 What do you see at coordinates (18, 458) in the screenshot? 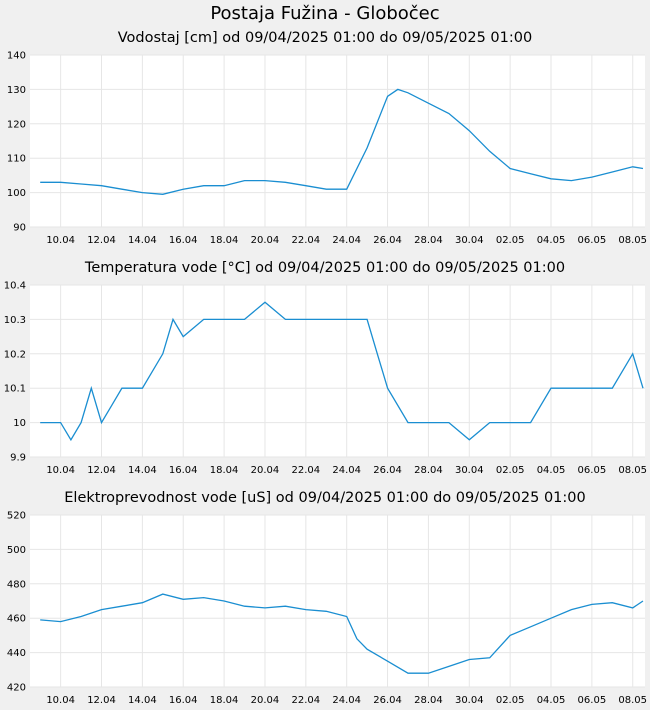
I see `y-tick-label: 9.9` at bounding box center [18, 458].